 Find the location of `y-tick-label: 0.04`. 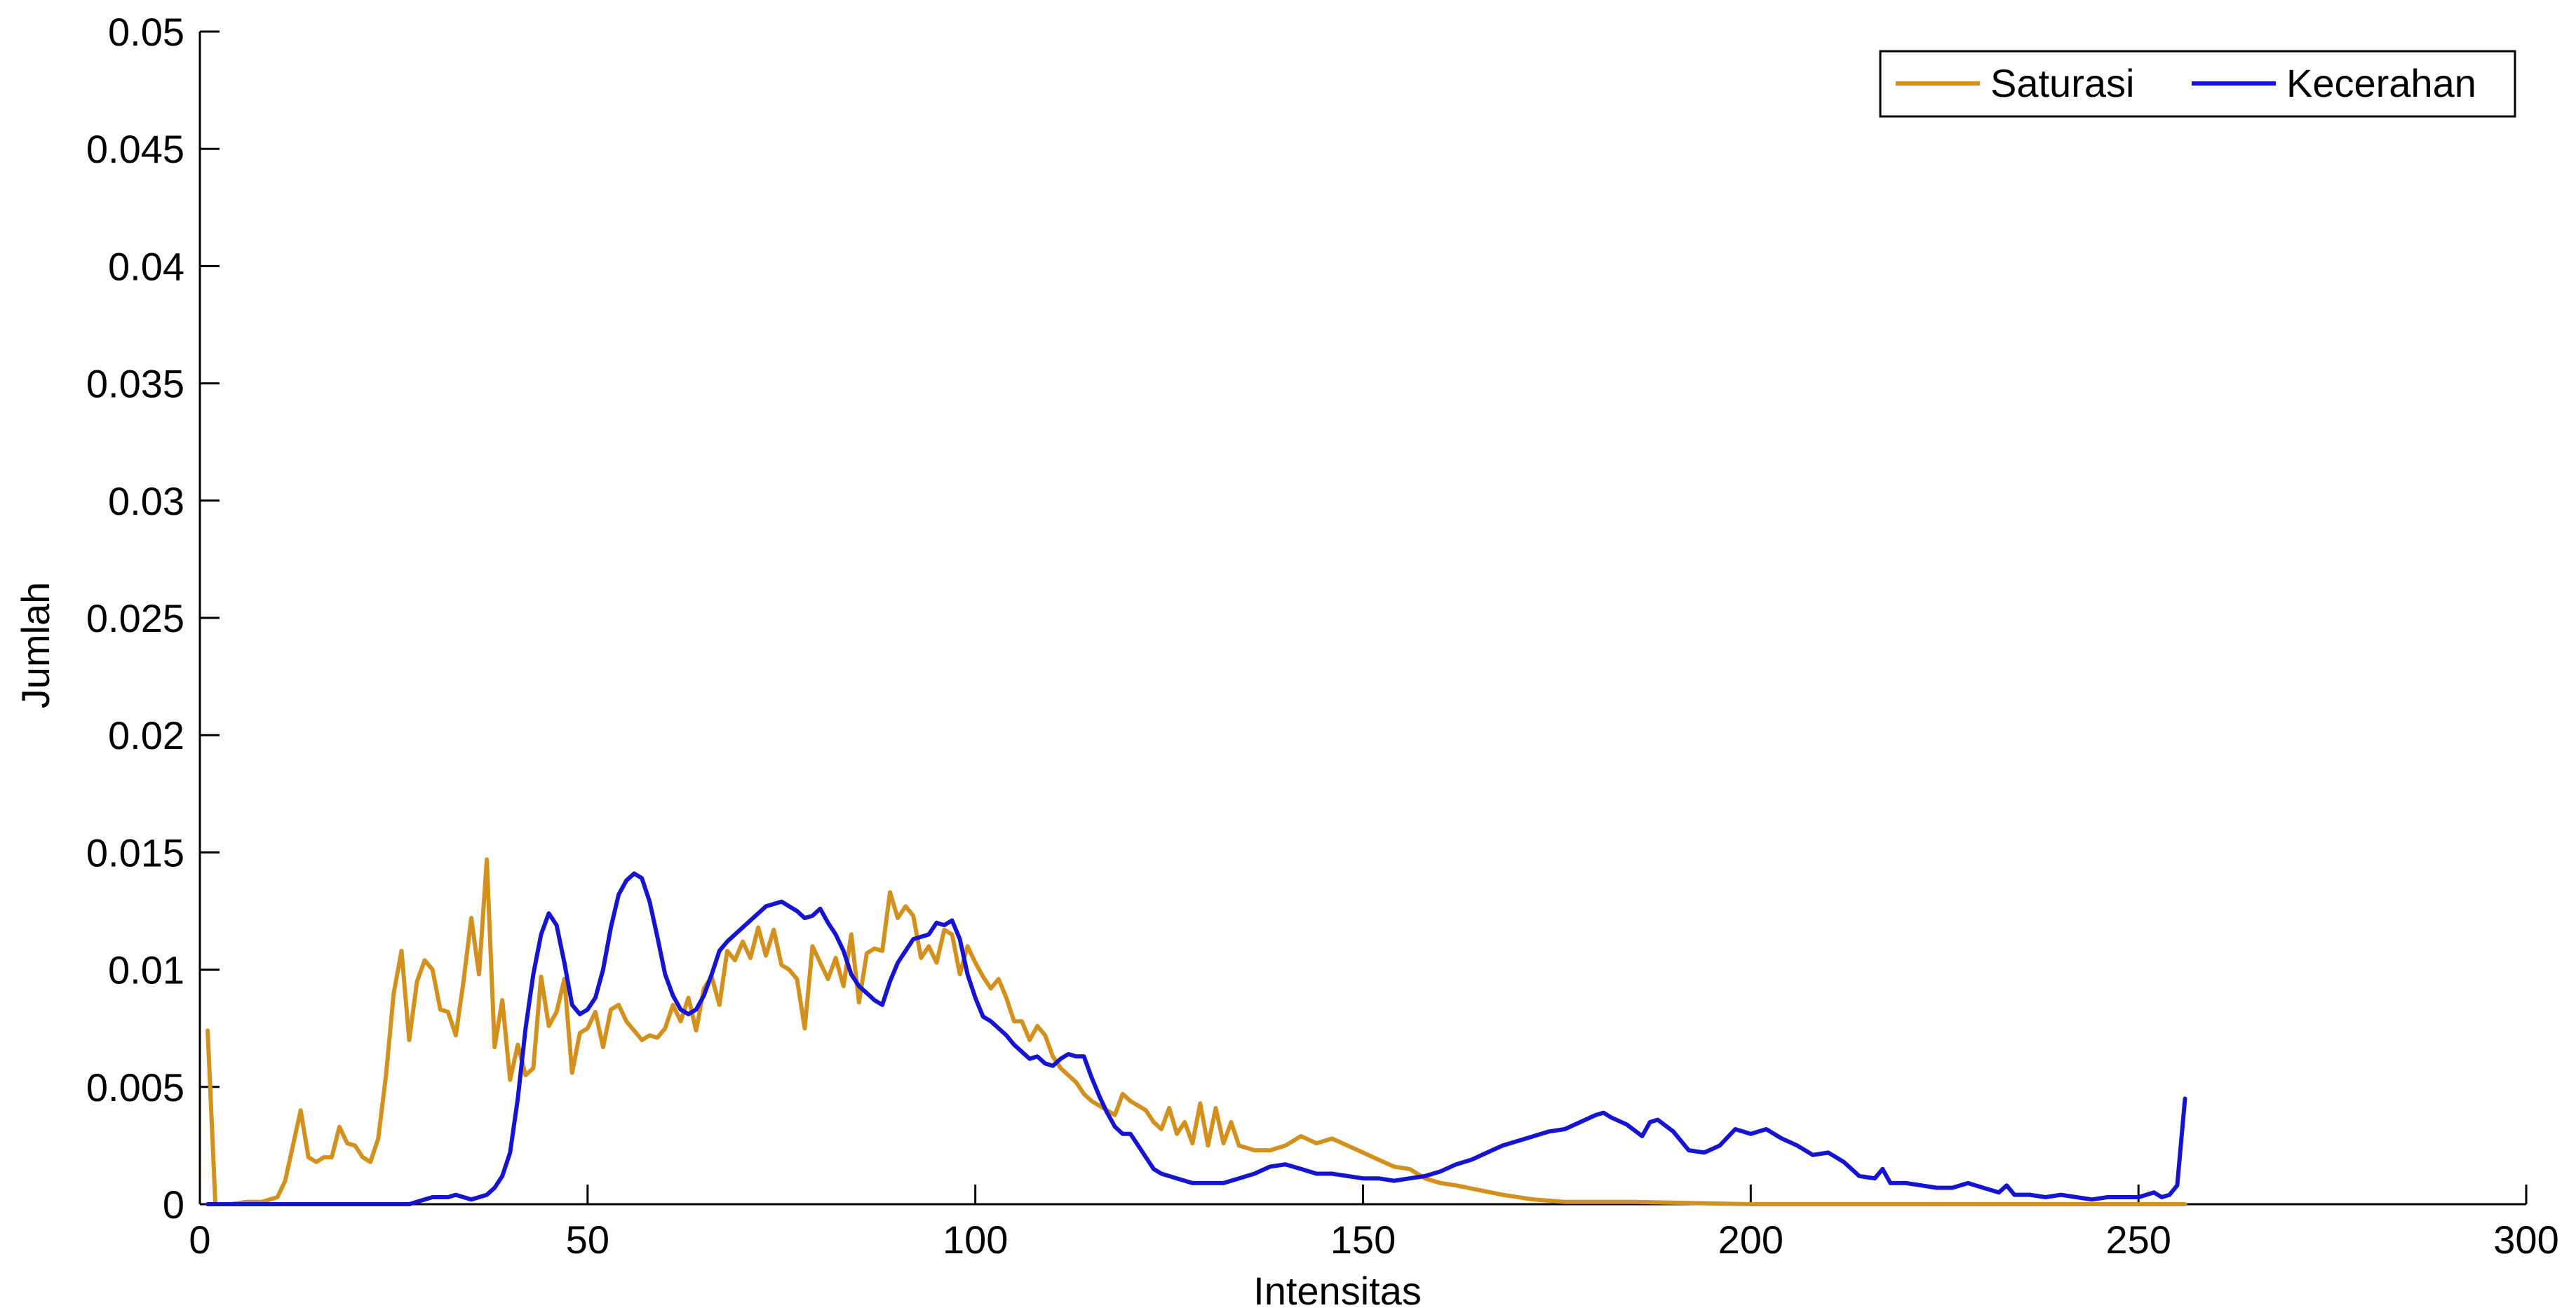

y-tick-label: 0.04 is located at coordinates (146, 266).